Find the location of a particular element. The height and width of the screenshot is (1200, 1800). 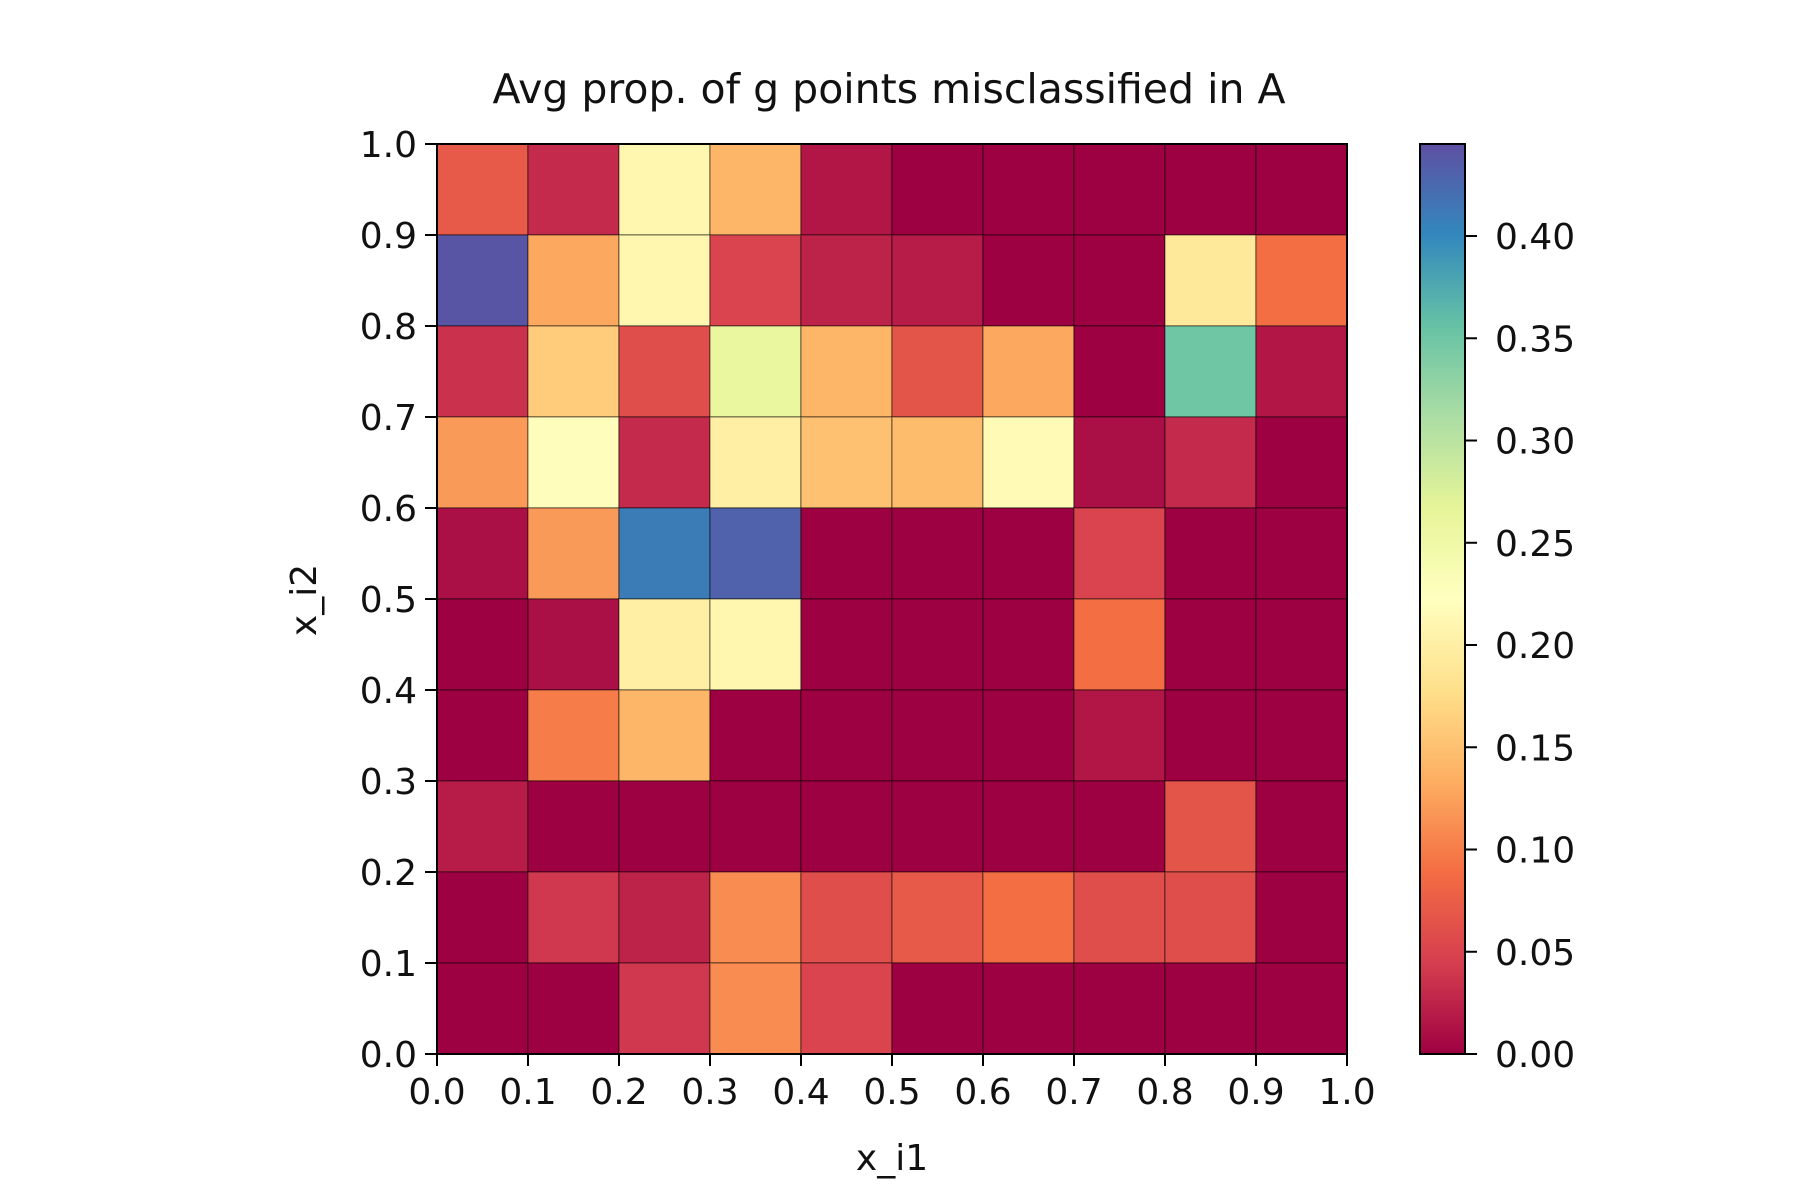

y-tick-label: 1.0 is located at coordinates (388, 145).